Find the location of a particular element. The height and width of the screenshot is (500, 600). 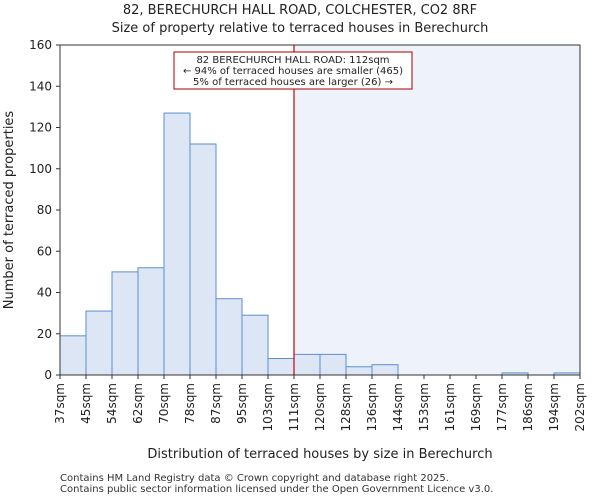

y-tick-label: 0 is located at coordinates (48, 375).